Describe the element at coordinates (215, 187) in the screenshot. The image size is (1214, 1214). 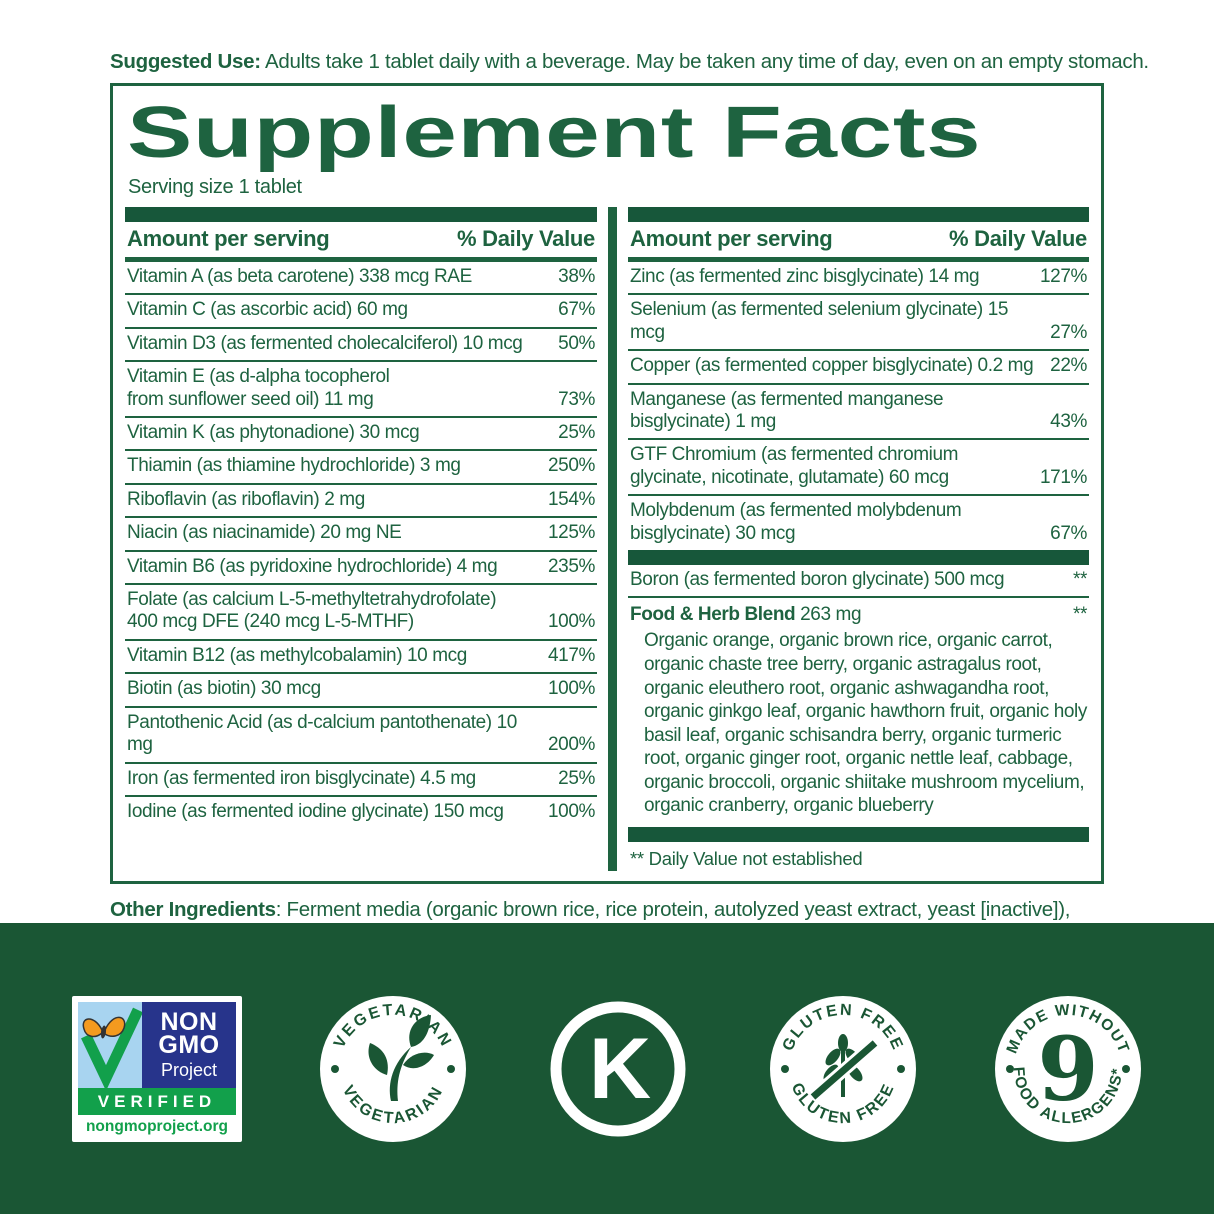
I see `serving-size: Serving size 1 tablet` at that location.